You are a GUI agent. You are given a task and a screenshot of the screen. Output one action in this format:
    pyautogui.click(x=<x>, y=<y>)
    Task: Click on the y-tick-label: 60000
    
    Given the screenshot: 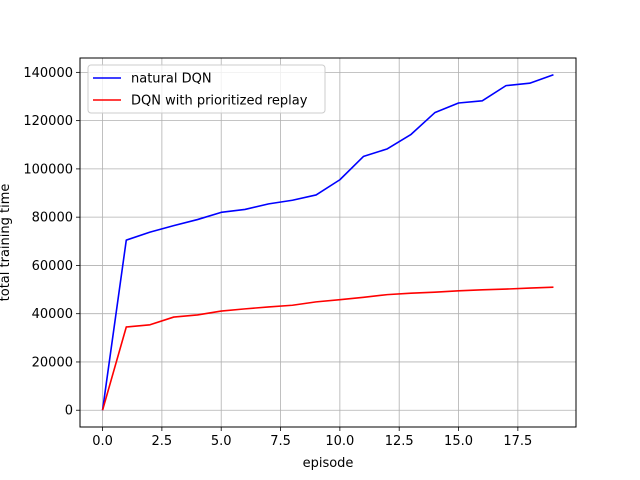 What is the action you would take?
    pyautogui.click(x=52, y=266)
    